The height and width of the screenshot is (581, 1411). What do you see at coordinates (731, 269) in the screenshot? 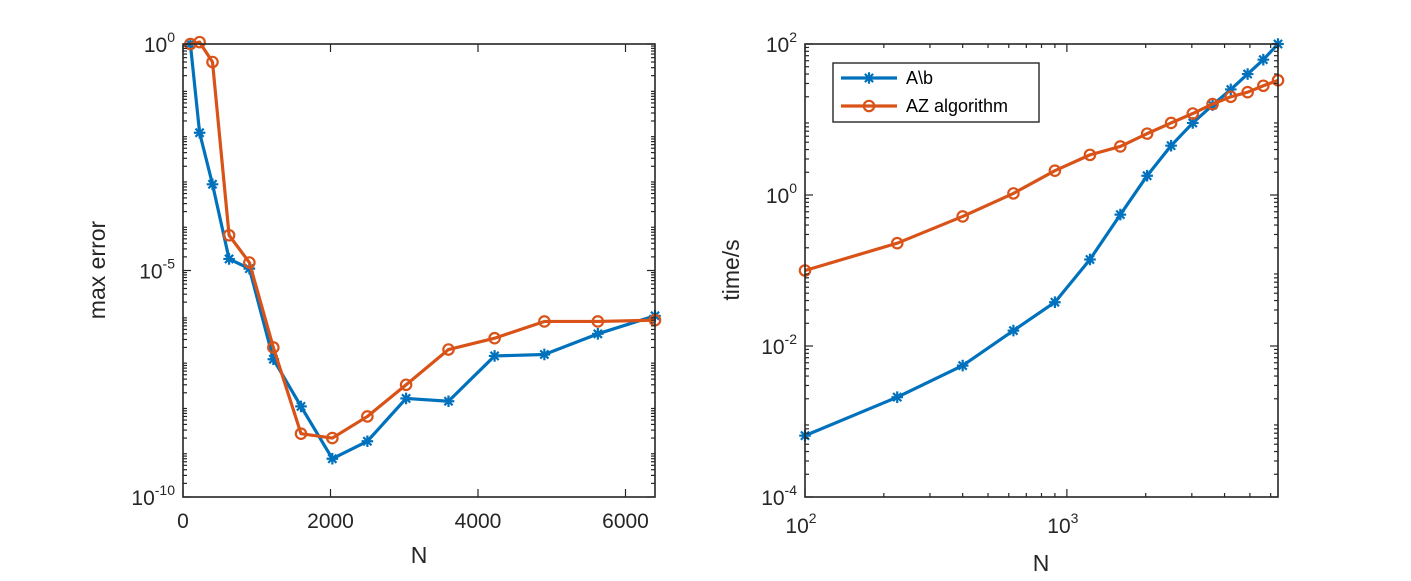
I see `timing-plot-y-label: time/s` at bounding box center [731, 269].